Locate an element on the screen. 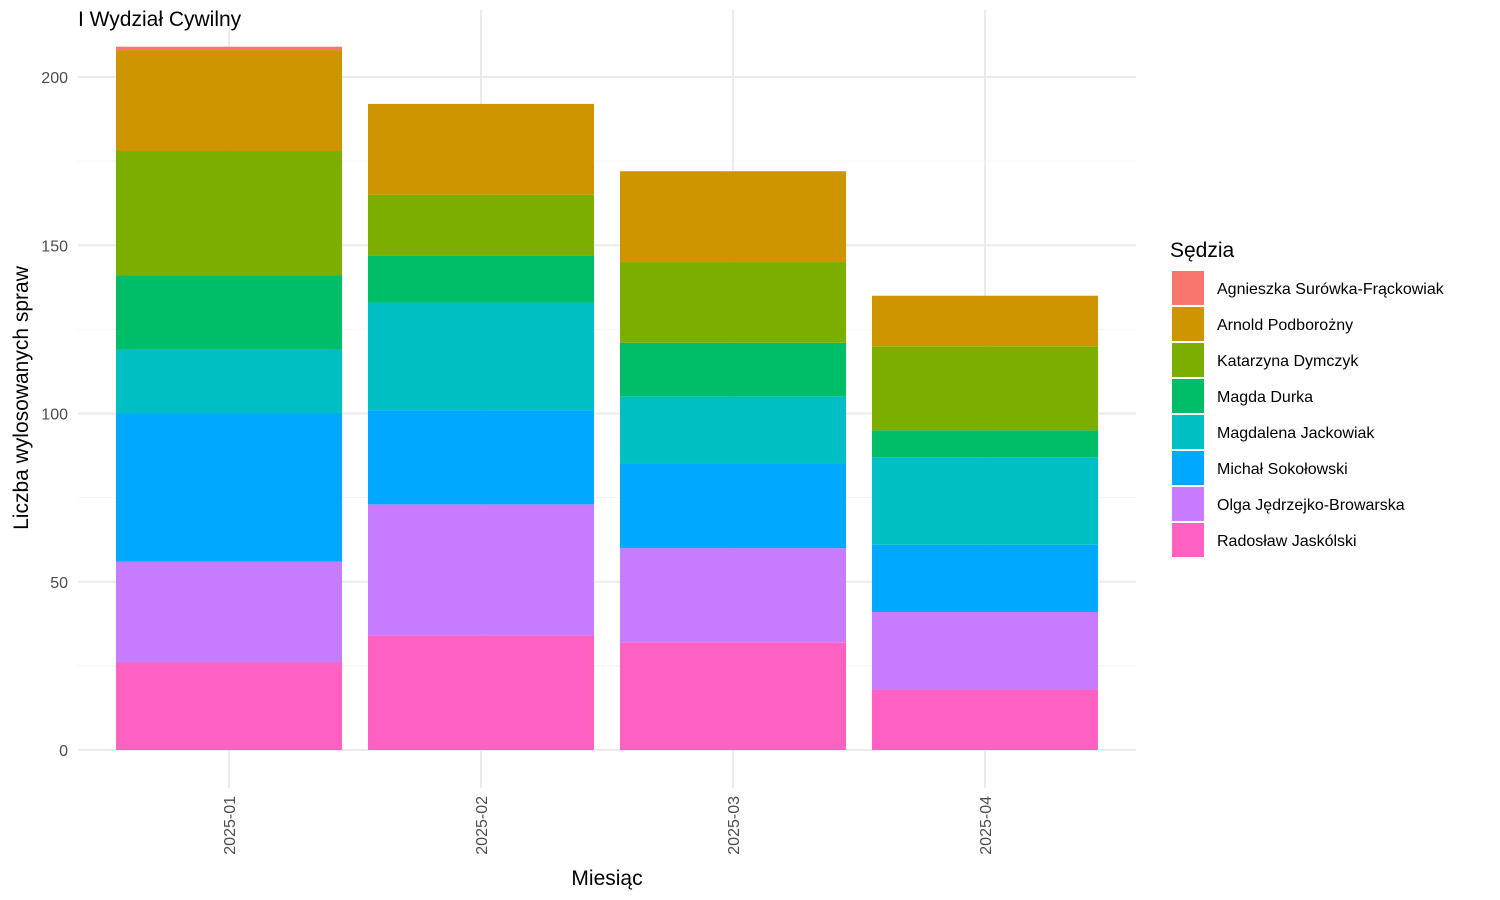 This screenshot has height=900, width=1500. legend-item: Radosław Jaskólski is located at coordinates (1264, 540).